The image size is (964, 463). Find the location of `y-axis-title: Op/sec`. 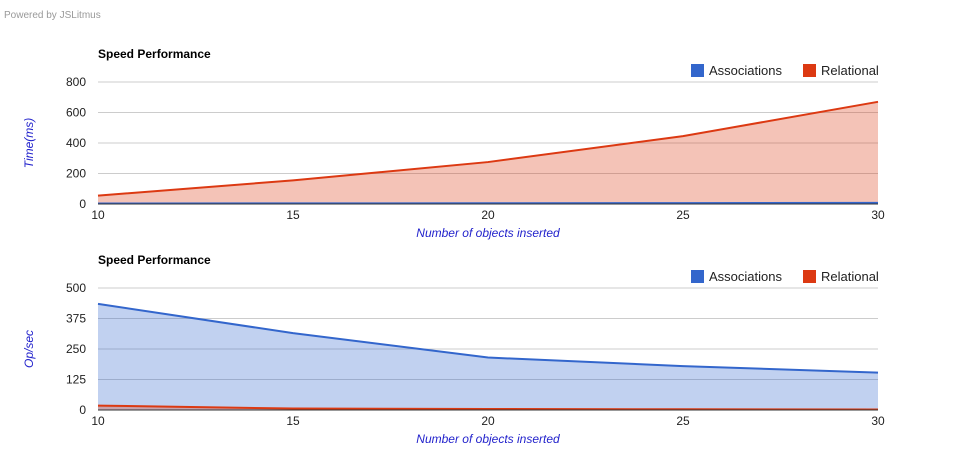

y-axis-title: Op/sec is located at coordinates (29, 349).